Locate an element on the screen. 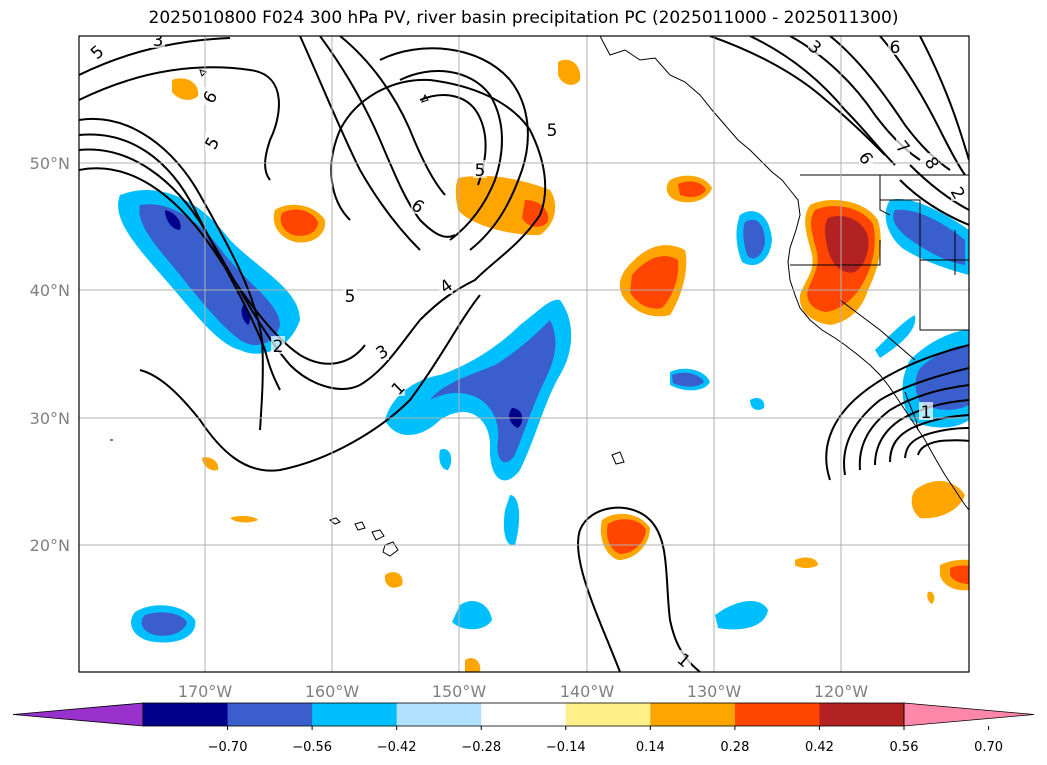 The height and width of the screenshot is (765, 1047). colorbar-extend-min is located at coordinates (78, 714).